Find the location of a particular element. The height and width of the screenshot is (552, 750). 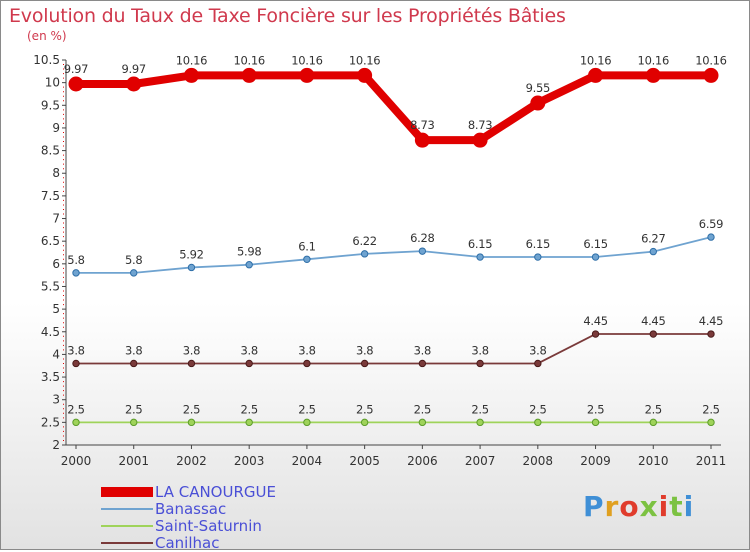

legend-label: Saint-Saturnin is located at coordinates (208, 526).